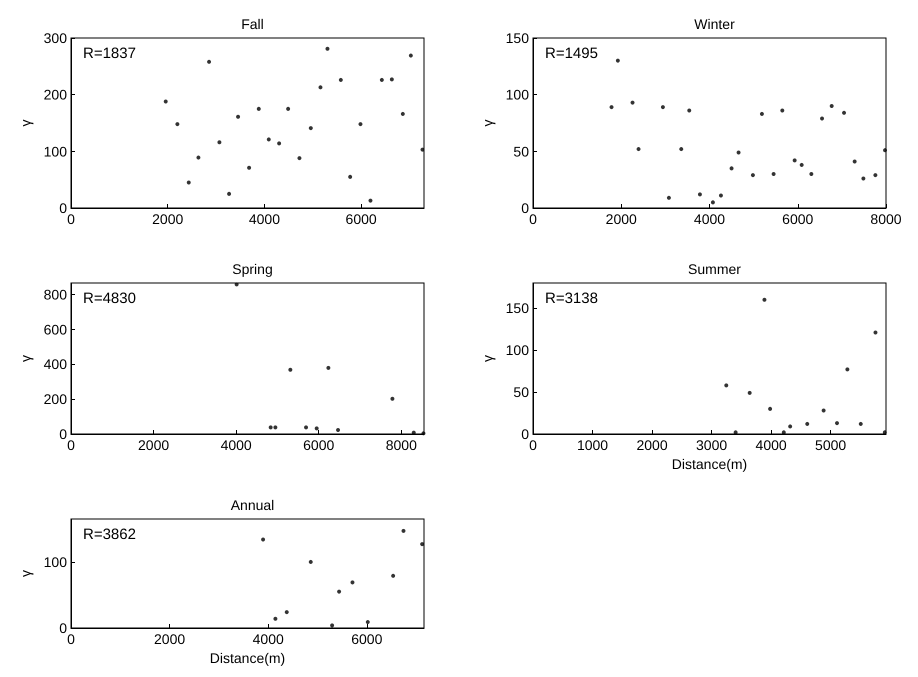 The image size is (918, 677). Describe the element at coordinates (715, 269) in the screenshot. I see `chart-title: Summer` at that location.